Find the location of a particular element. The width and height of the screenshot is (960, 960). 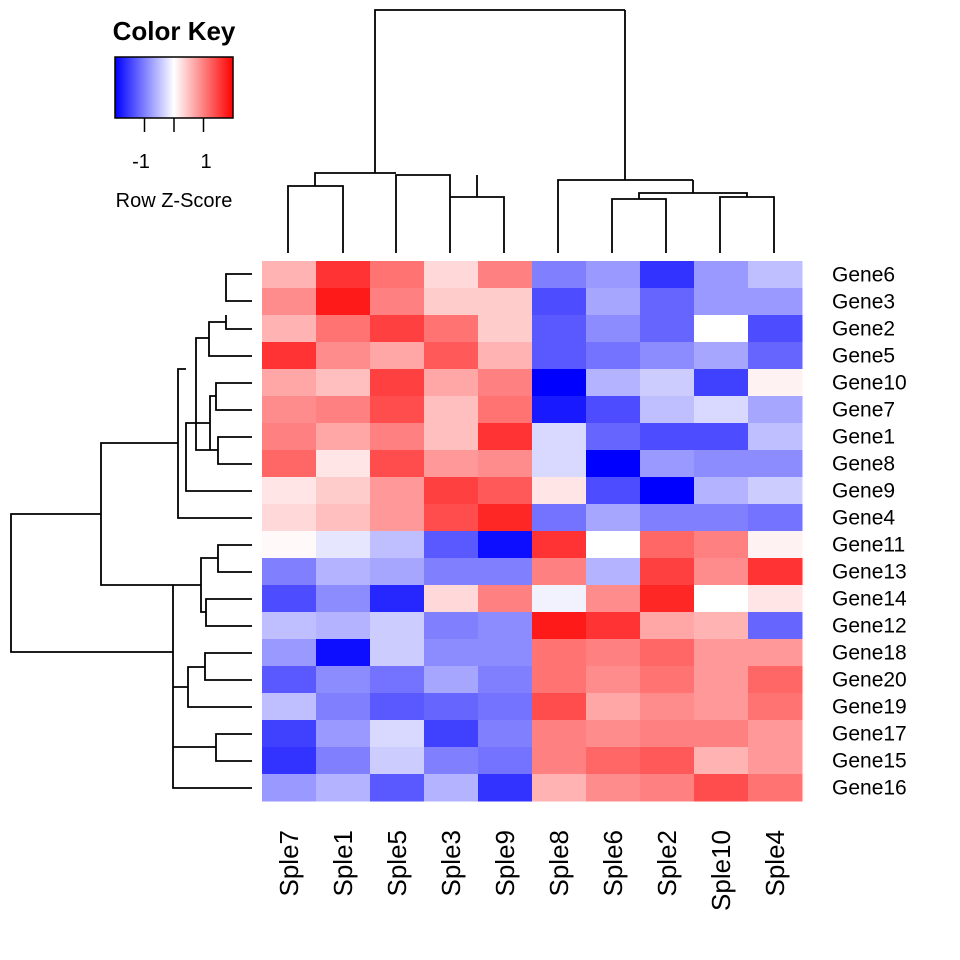

row-label: Gene3 is located at coordinates (863, 302).